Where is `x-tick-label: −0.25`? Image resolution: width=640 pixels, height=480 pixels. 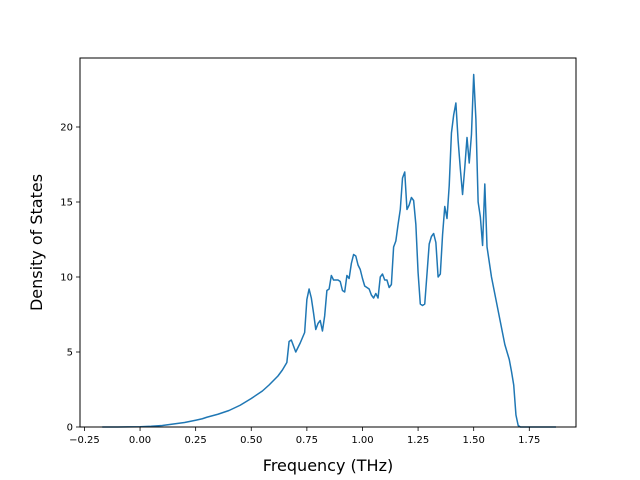
x-tick-label: −0.25 is located at coordinates (84, 440).